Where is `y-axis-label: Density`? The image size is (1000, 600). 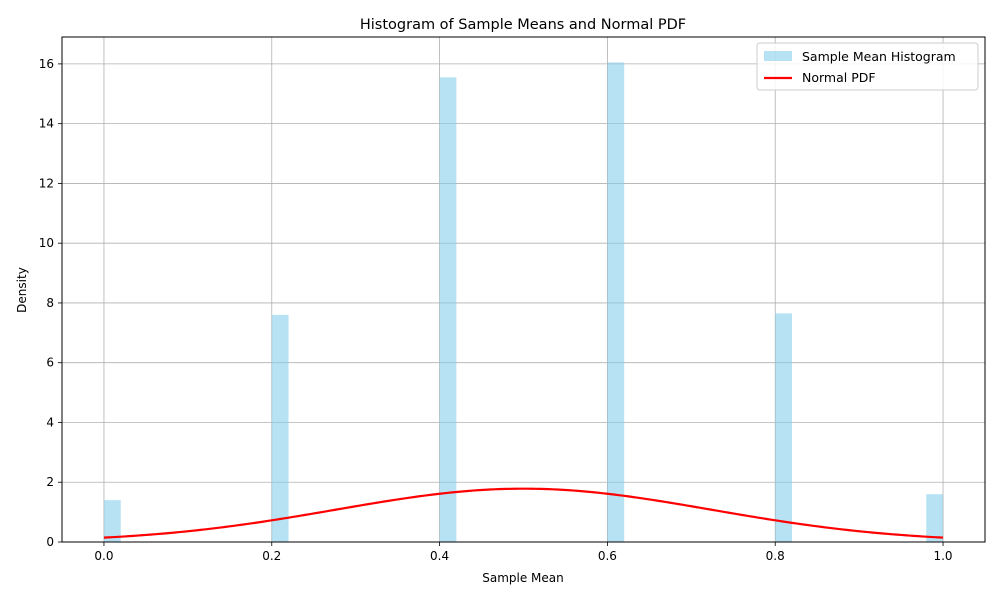 y-axis-label: Density is located at coordinates (22, 290).